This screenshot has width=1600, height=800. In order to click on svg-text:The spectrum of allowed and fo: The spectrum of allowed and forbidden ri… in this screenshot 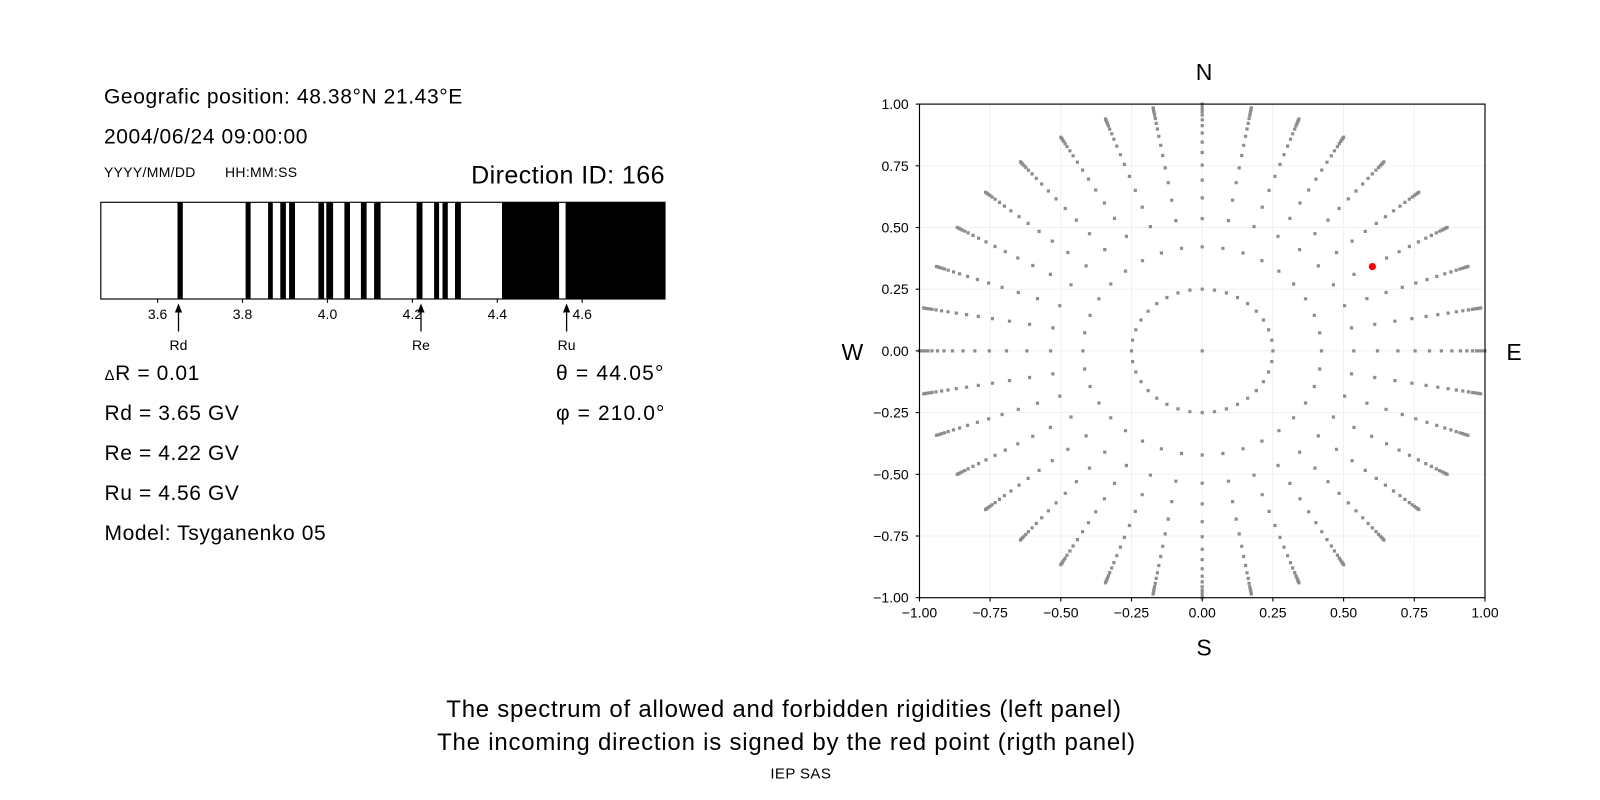, I will do `click(783, 709)`.